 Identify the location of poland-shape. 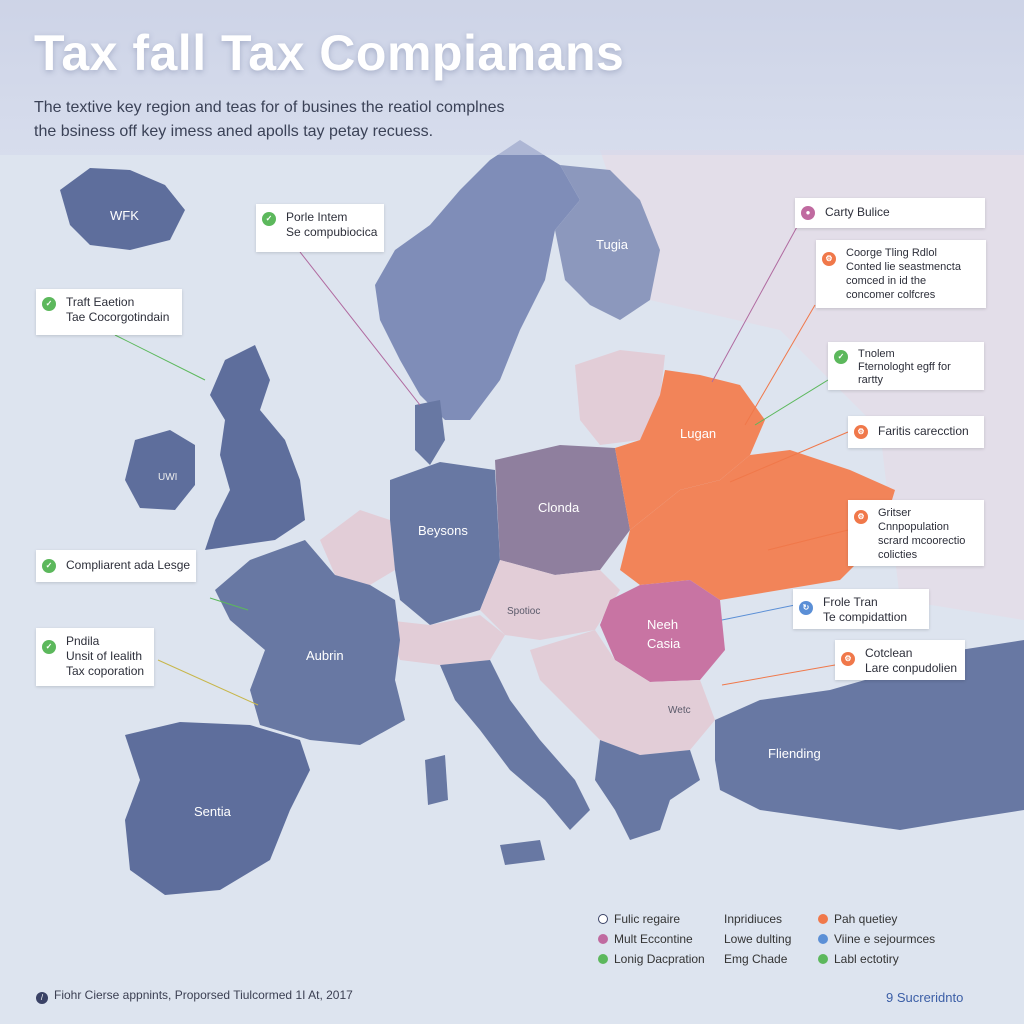
(562, 510).